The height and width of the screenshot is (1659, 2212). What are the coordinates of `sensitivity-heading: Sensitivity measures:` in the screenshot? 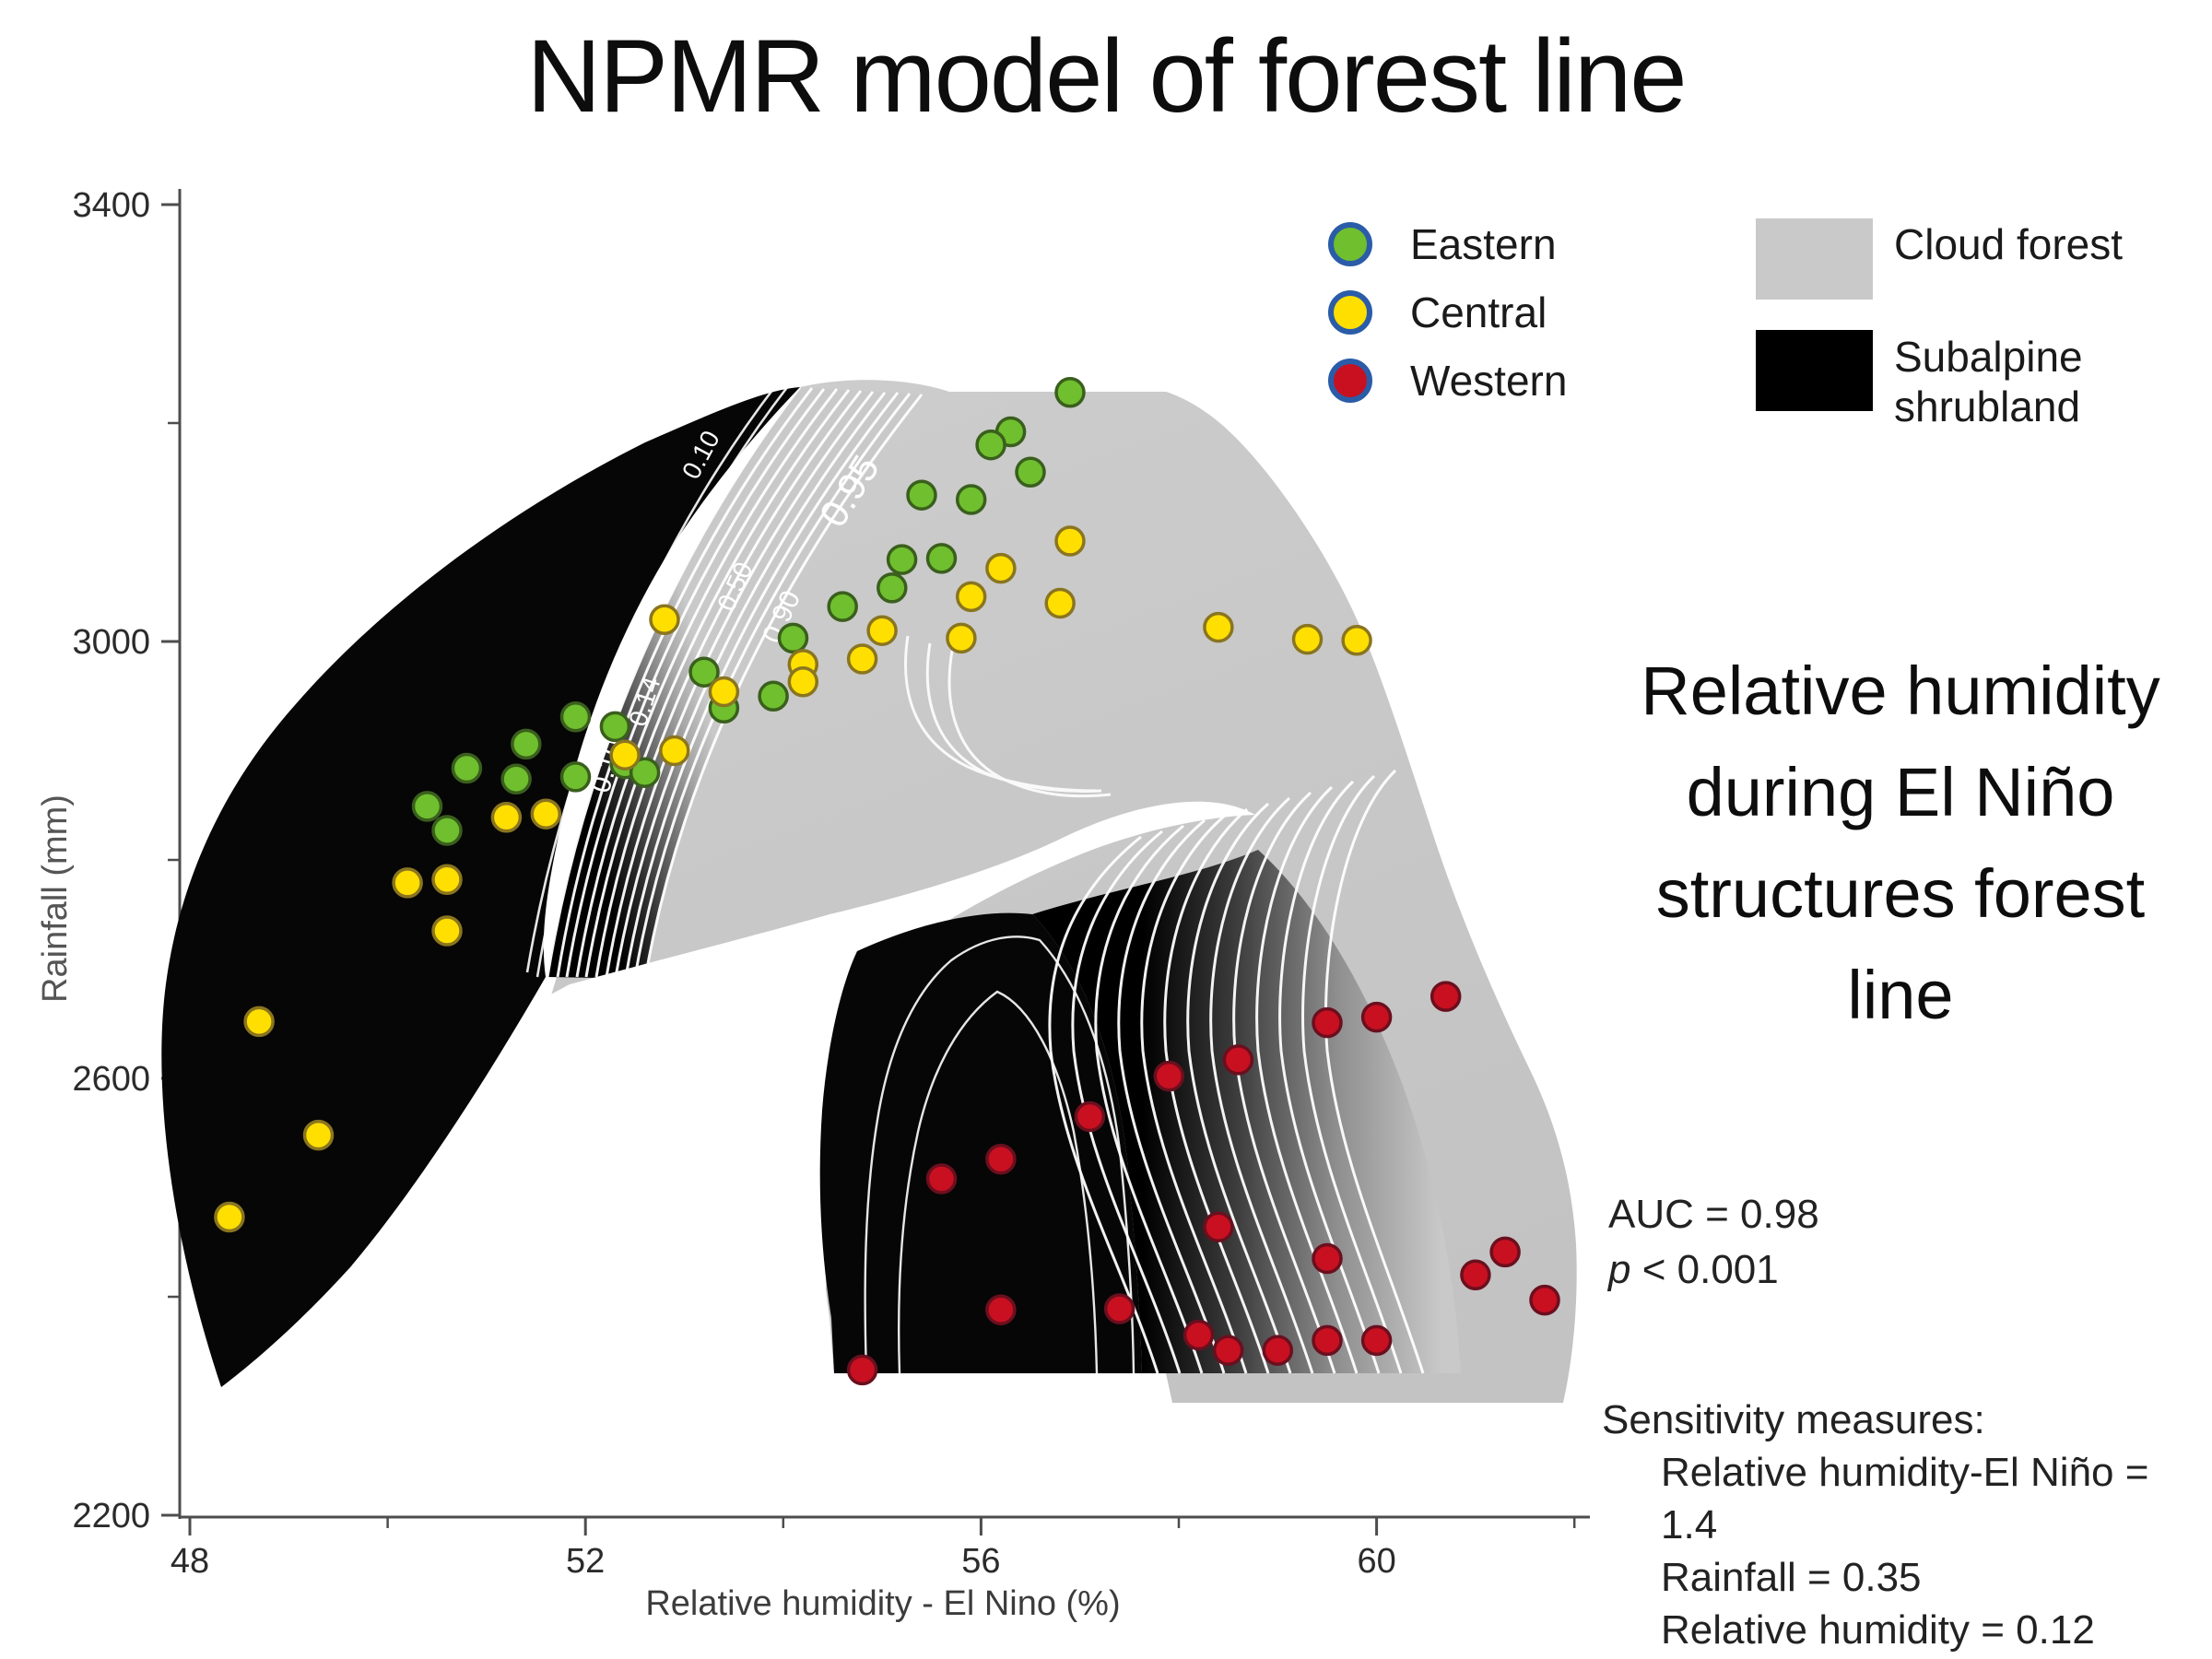 It's located at (1793, 1419).